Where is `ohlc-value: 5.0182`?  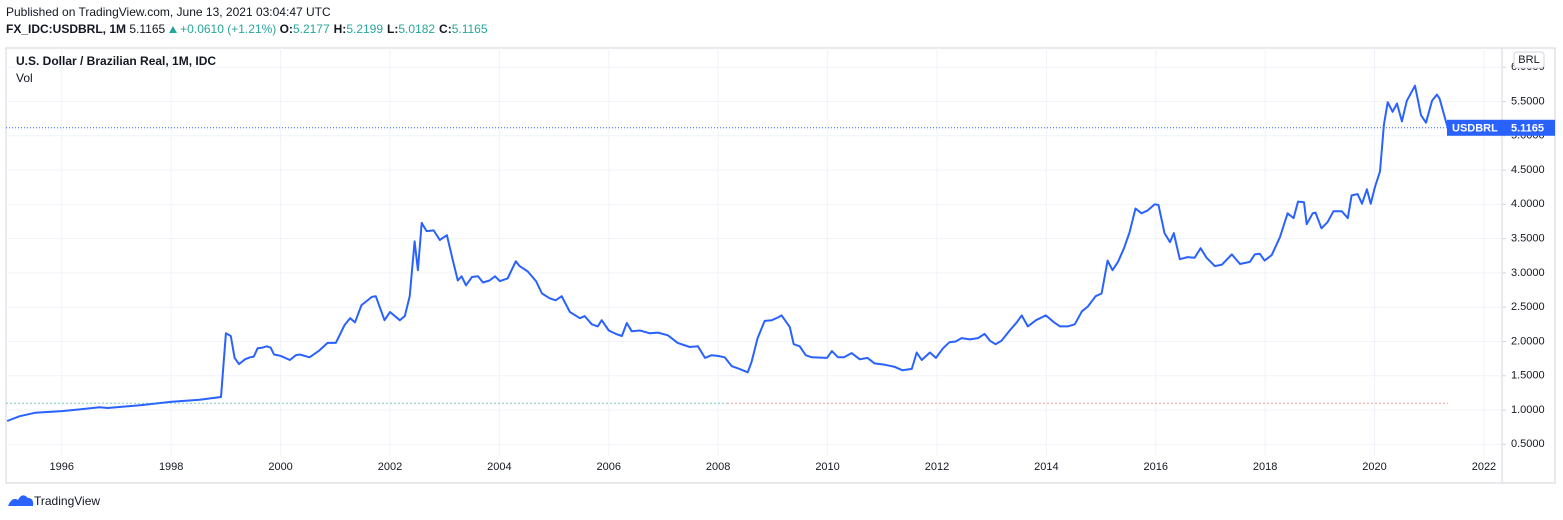 ohlc-value: 5.0182 is located at coordinates (417, 29).